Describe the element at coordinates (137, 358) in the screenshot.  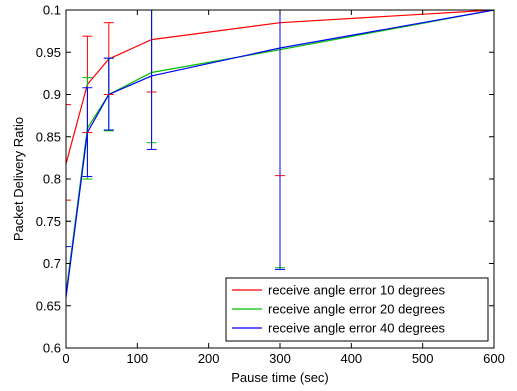
I see `x-tick-label: 100` at that location.